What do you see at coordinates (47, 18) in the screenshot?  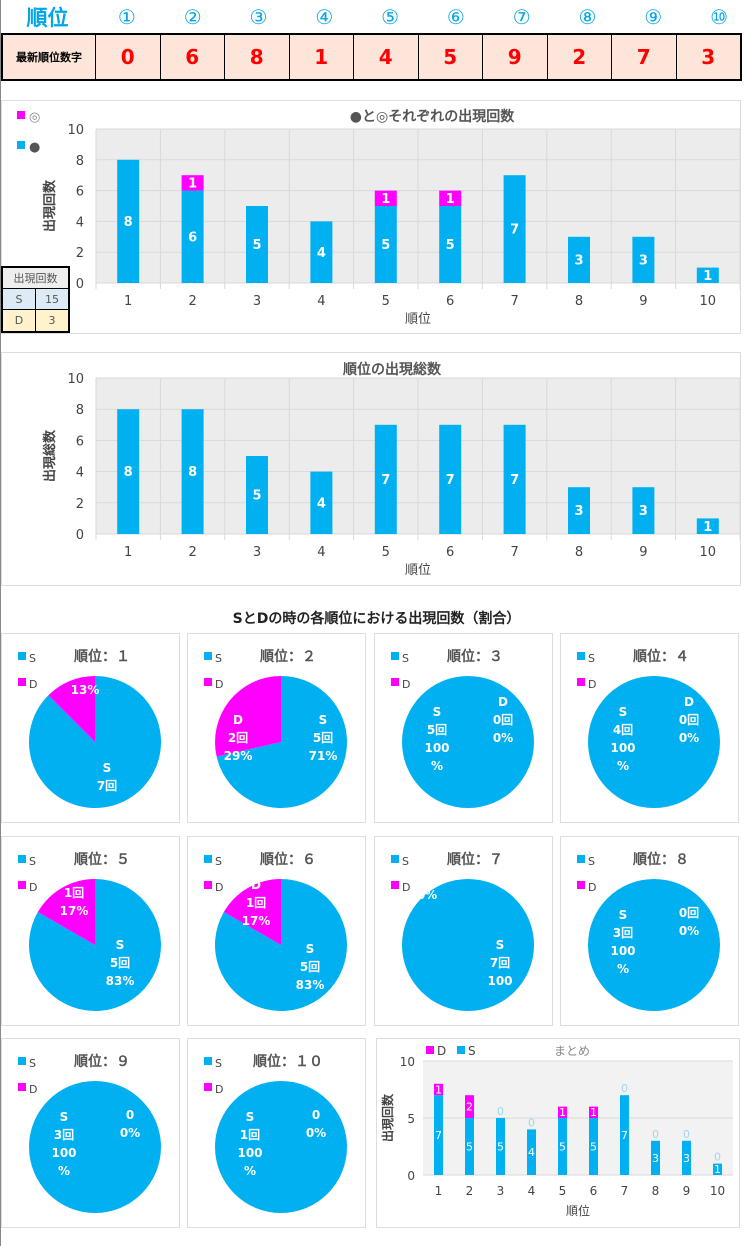 I see `rank-header-title: 順位` at bounding box center [47, 18].